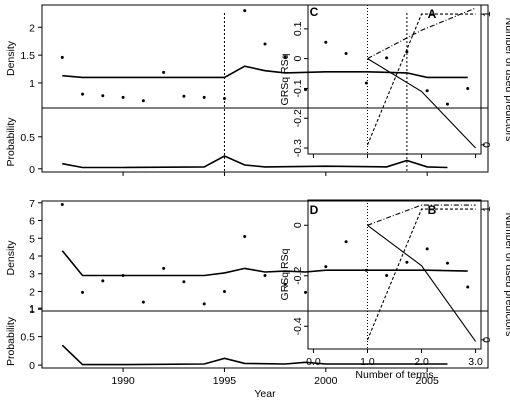 The image size is (510, 400). What do you see at coordinates (32, 292) in the screenshot?
I see `panel-B-ytick-label: 2` at bounding box center [32, 292].